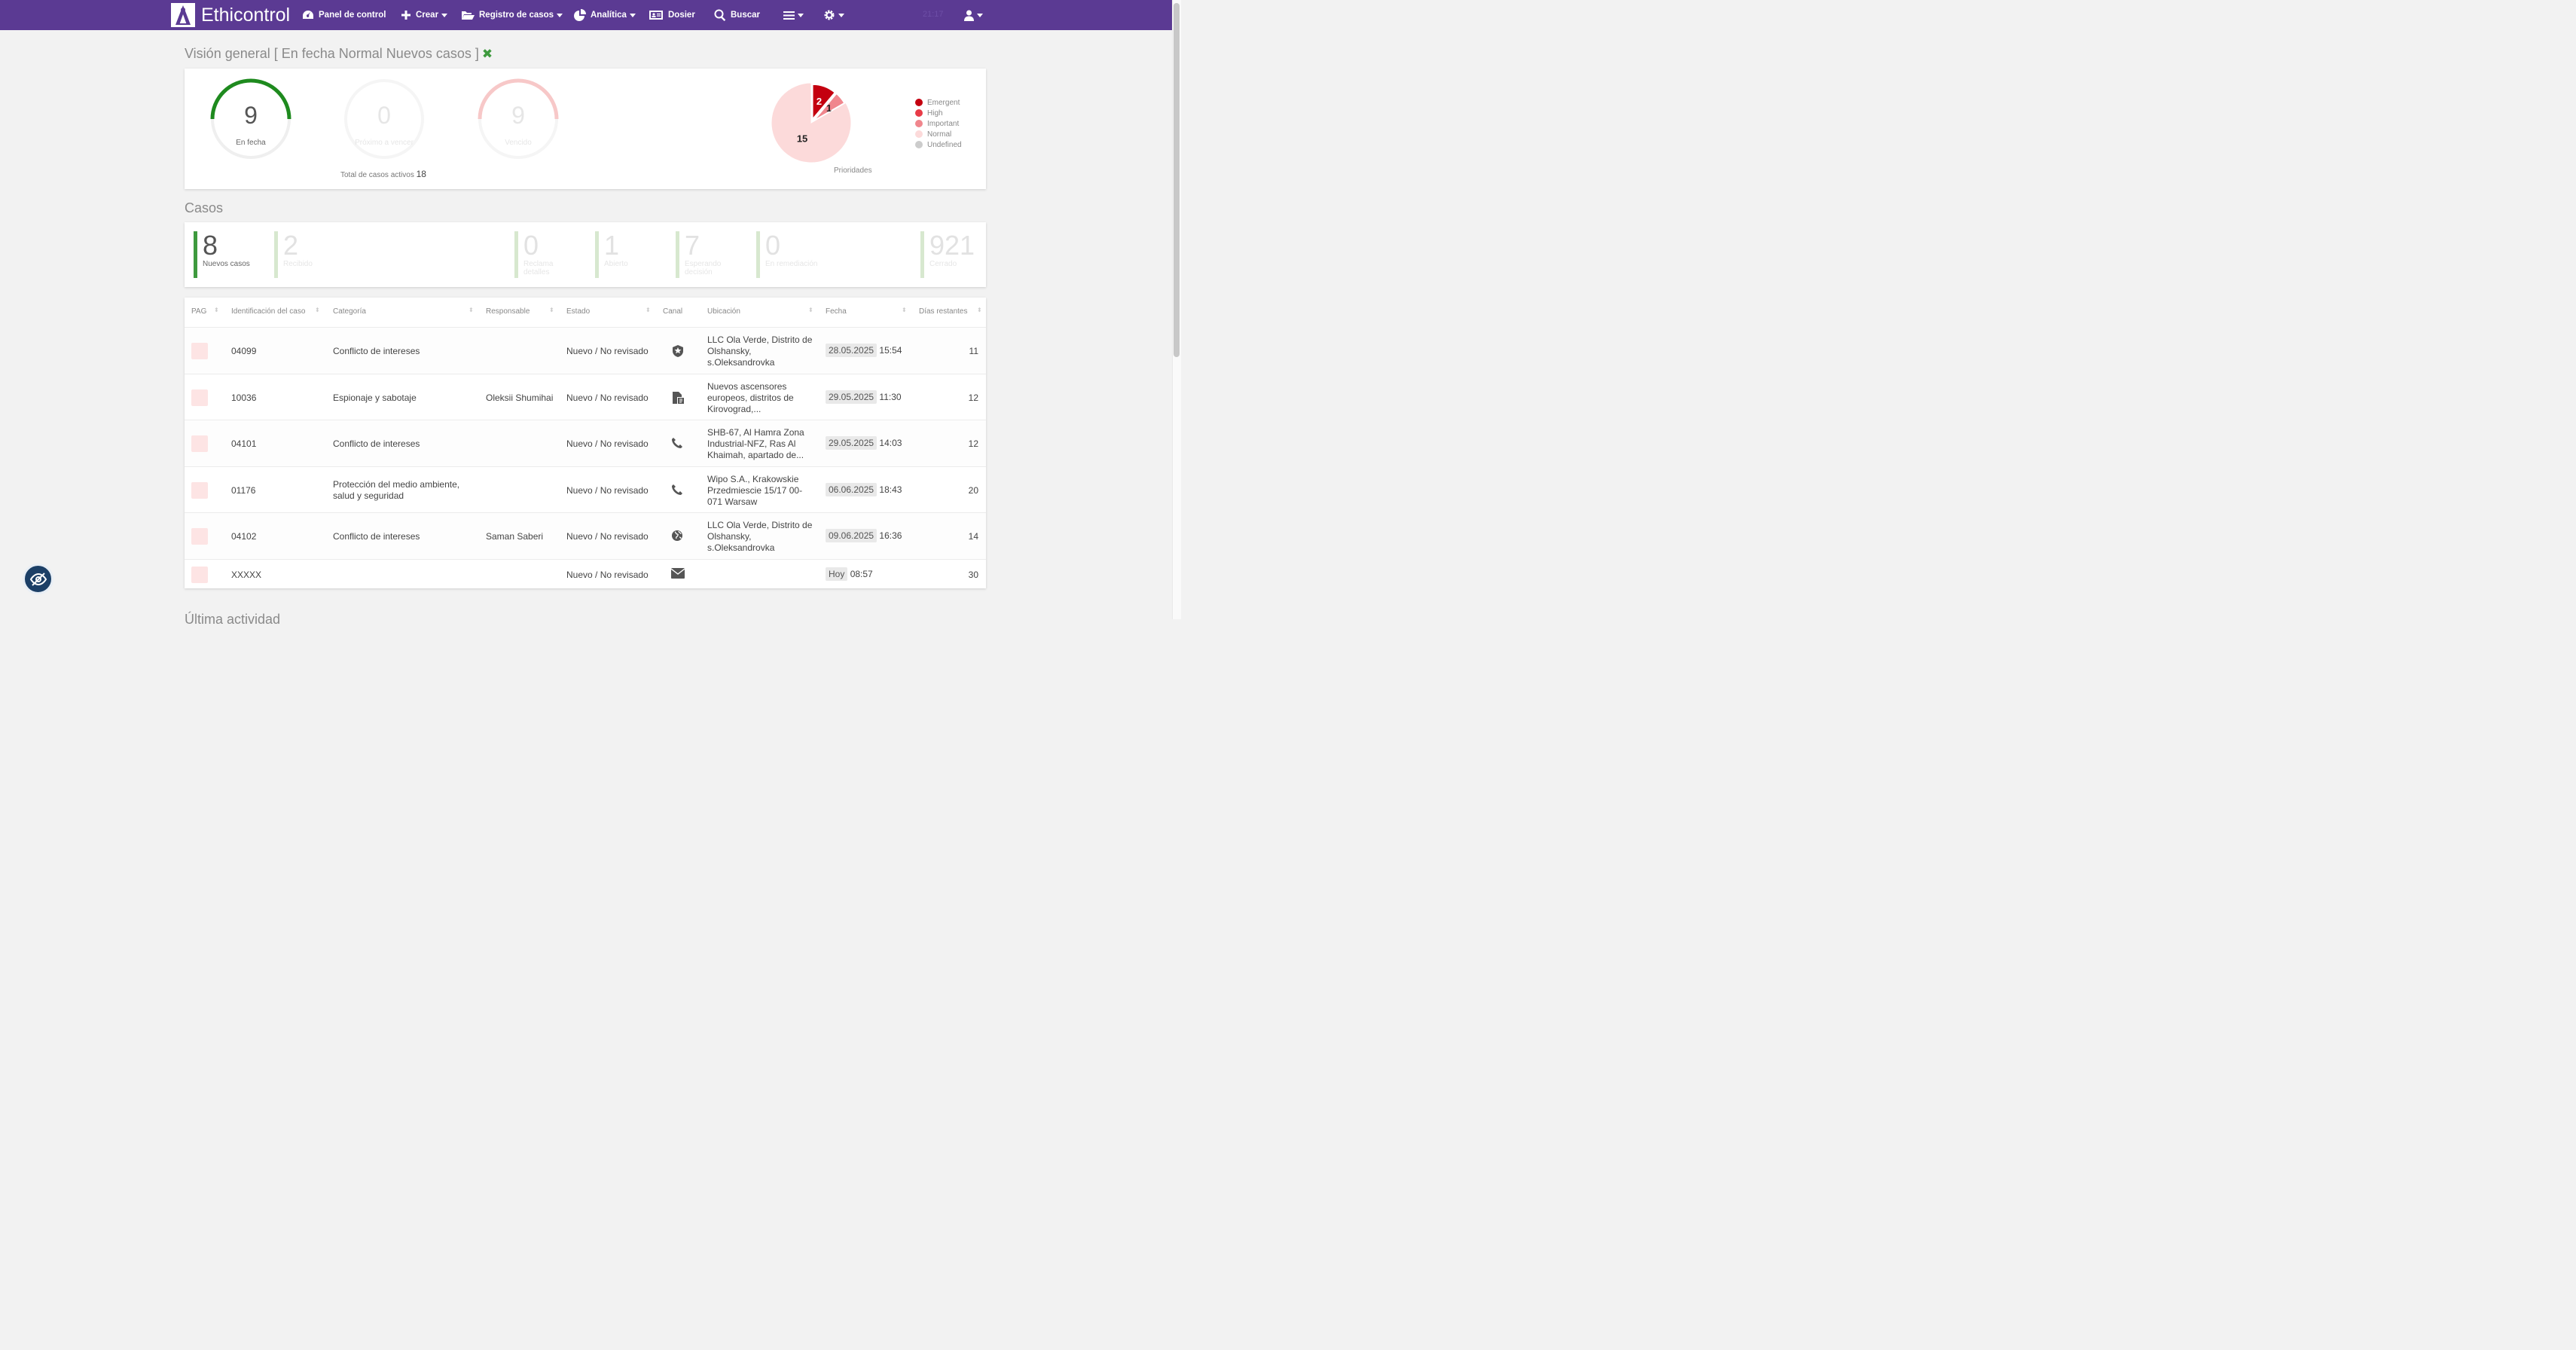  Describe the element at coordinates (682, 15) in the screenshot. I see `nav-dossier-label: Dosier` at that location.